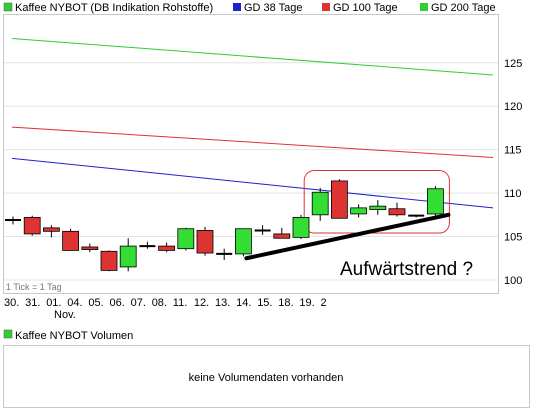 The width and height of the screenshot is (545, 413). I want to click on y-tick-label: 125, so click(513, 64).